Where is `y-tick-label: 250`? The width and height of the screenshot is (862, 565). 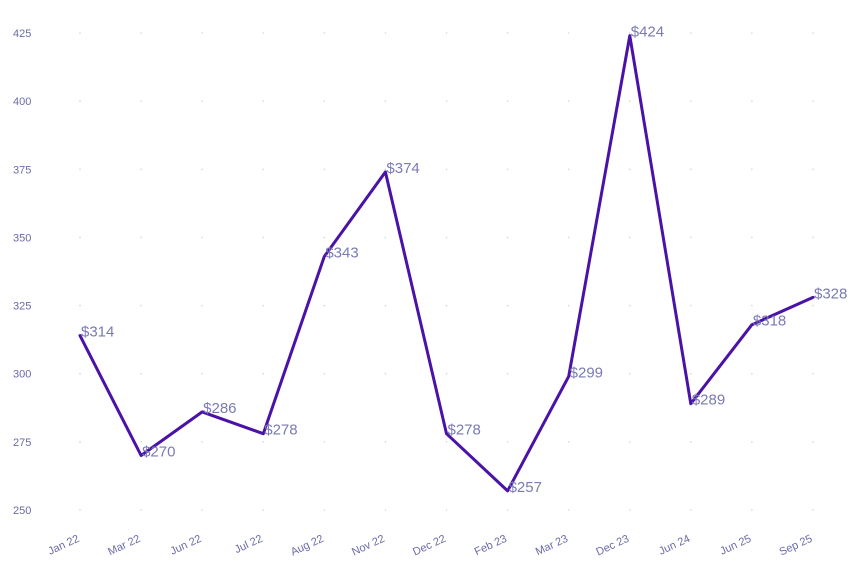
y-tick-label: 250 is located at coordinates (22, 511).